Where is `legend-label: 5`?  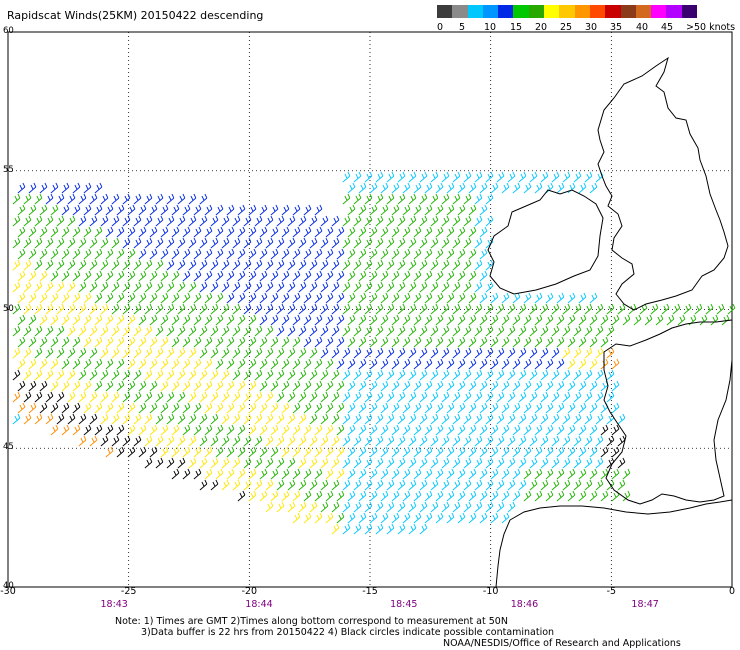
legend-label: 5 is located at coordinates (462, 27).